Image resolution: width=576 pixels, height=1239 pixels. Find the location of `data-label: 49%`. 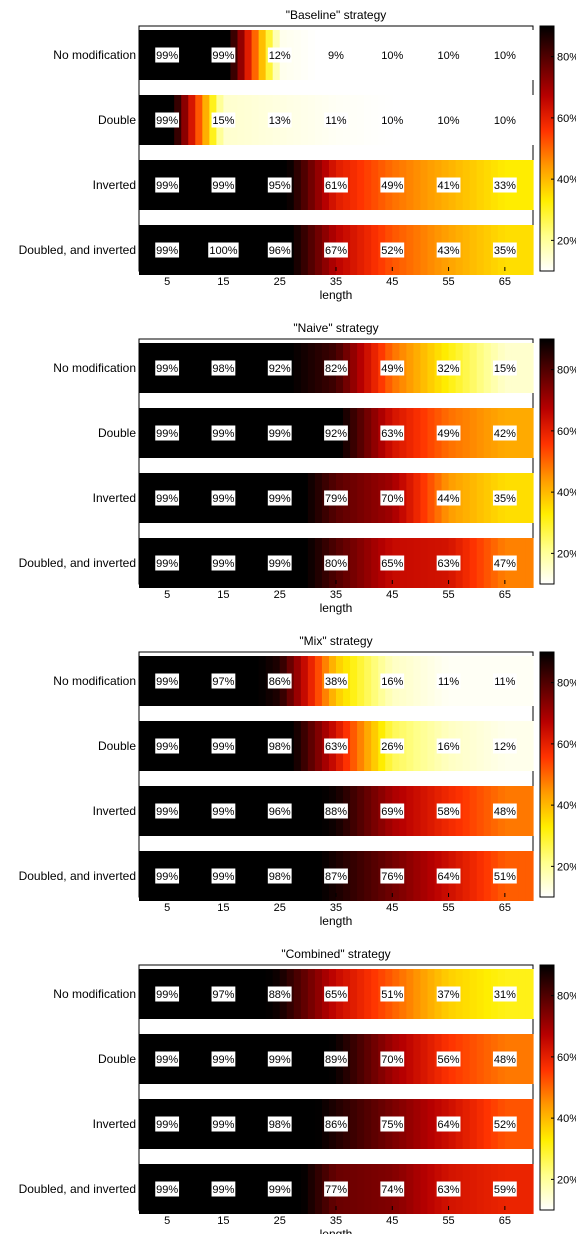

data-label: 49% is located at coordinates (392, 186).